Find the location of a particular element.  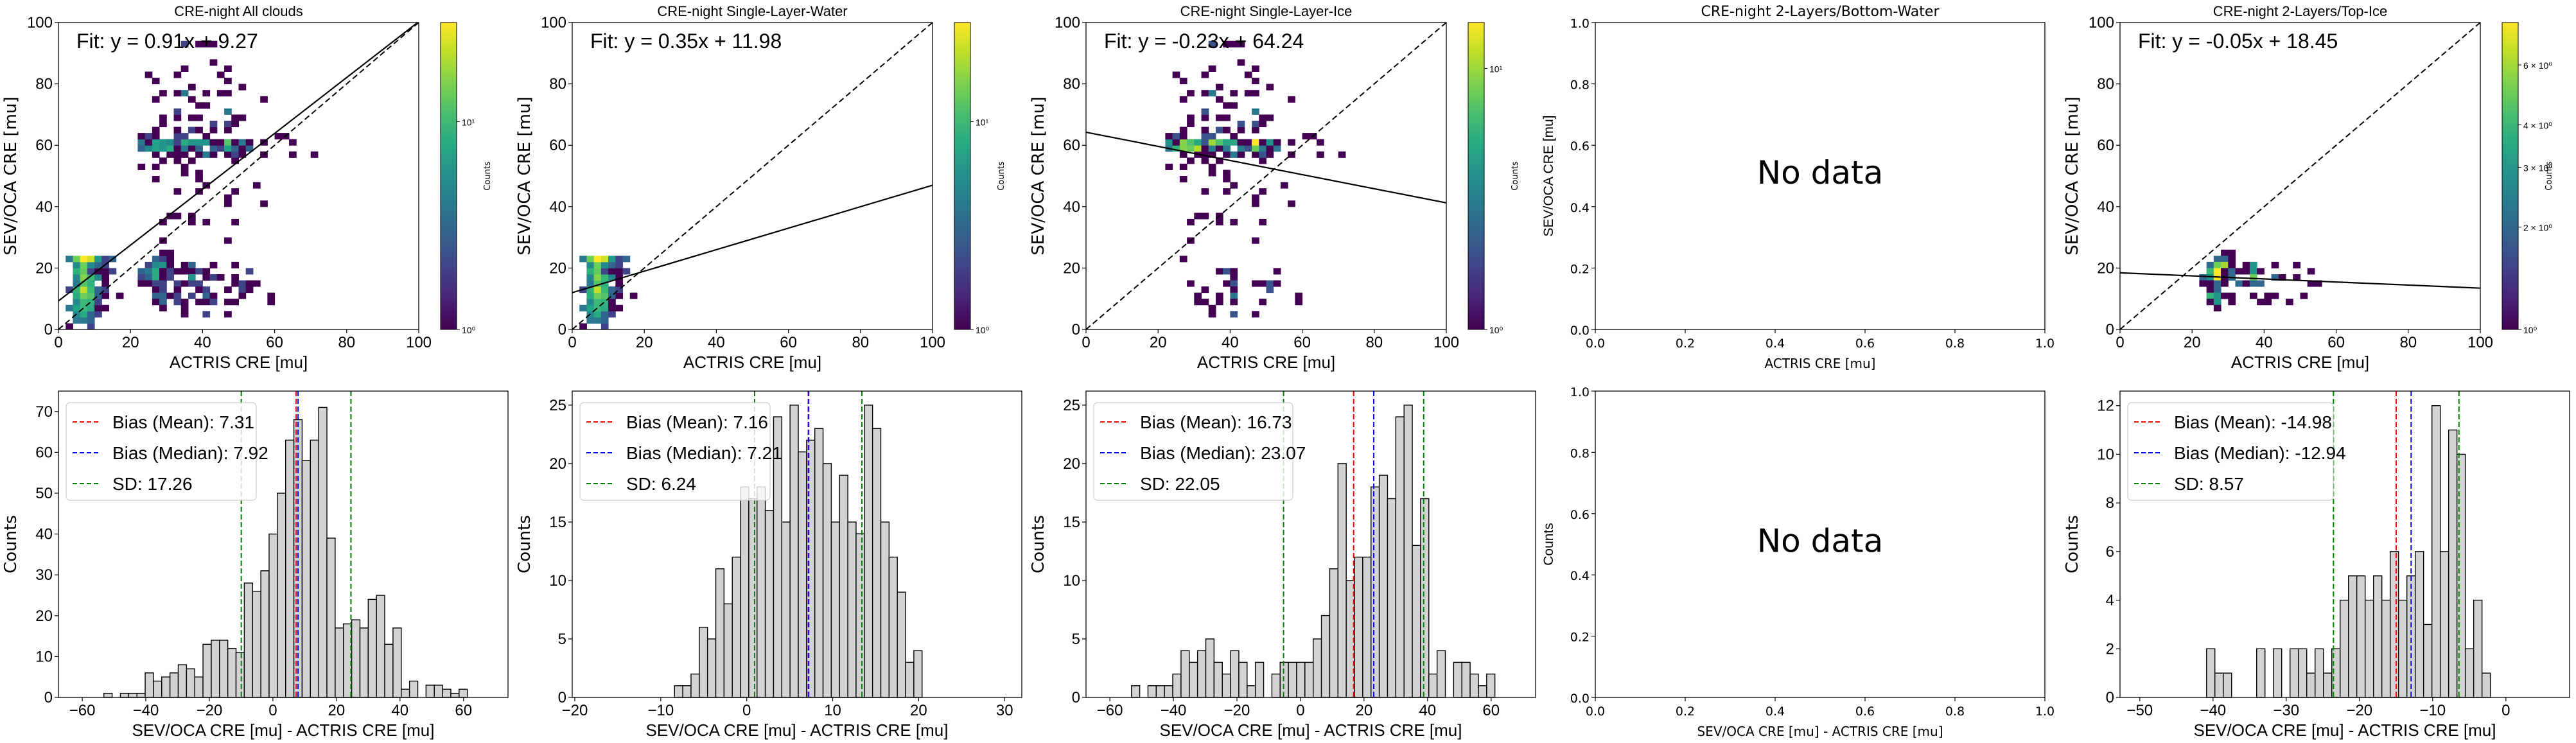

y-axis-label: SEV/OCA CRE [mu] is located at coordinates (524, 175).